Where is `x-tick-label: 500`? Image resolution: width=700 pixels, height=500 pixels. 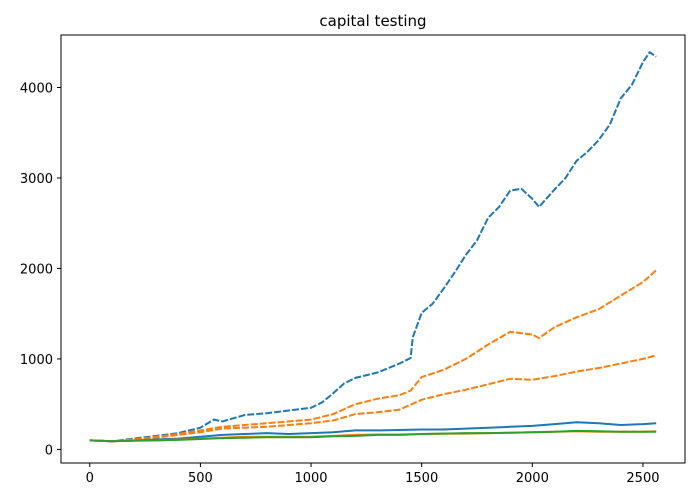 x-tick-label: 500 is located at coordinates (200, 478).